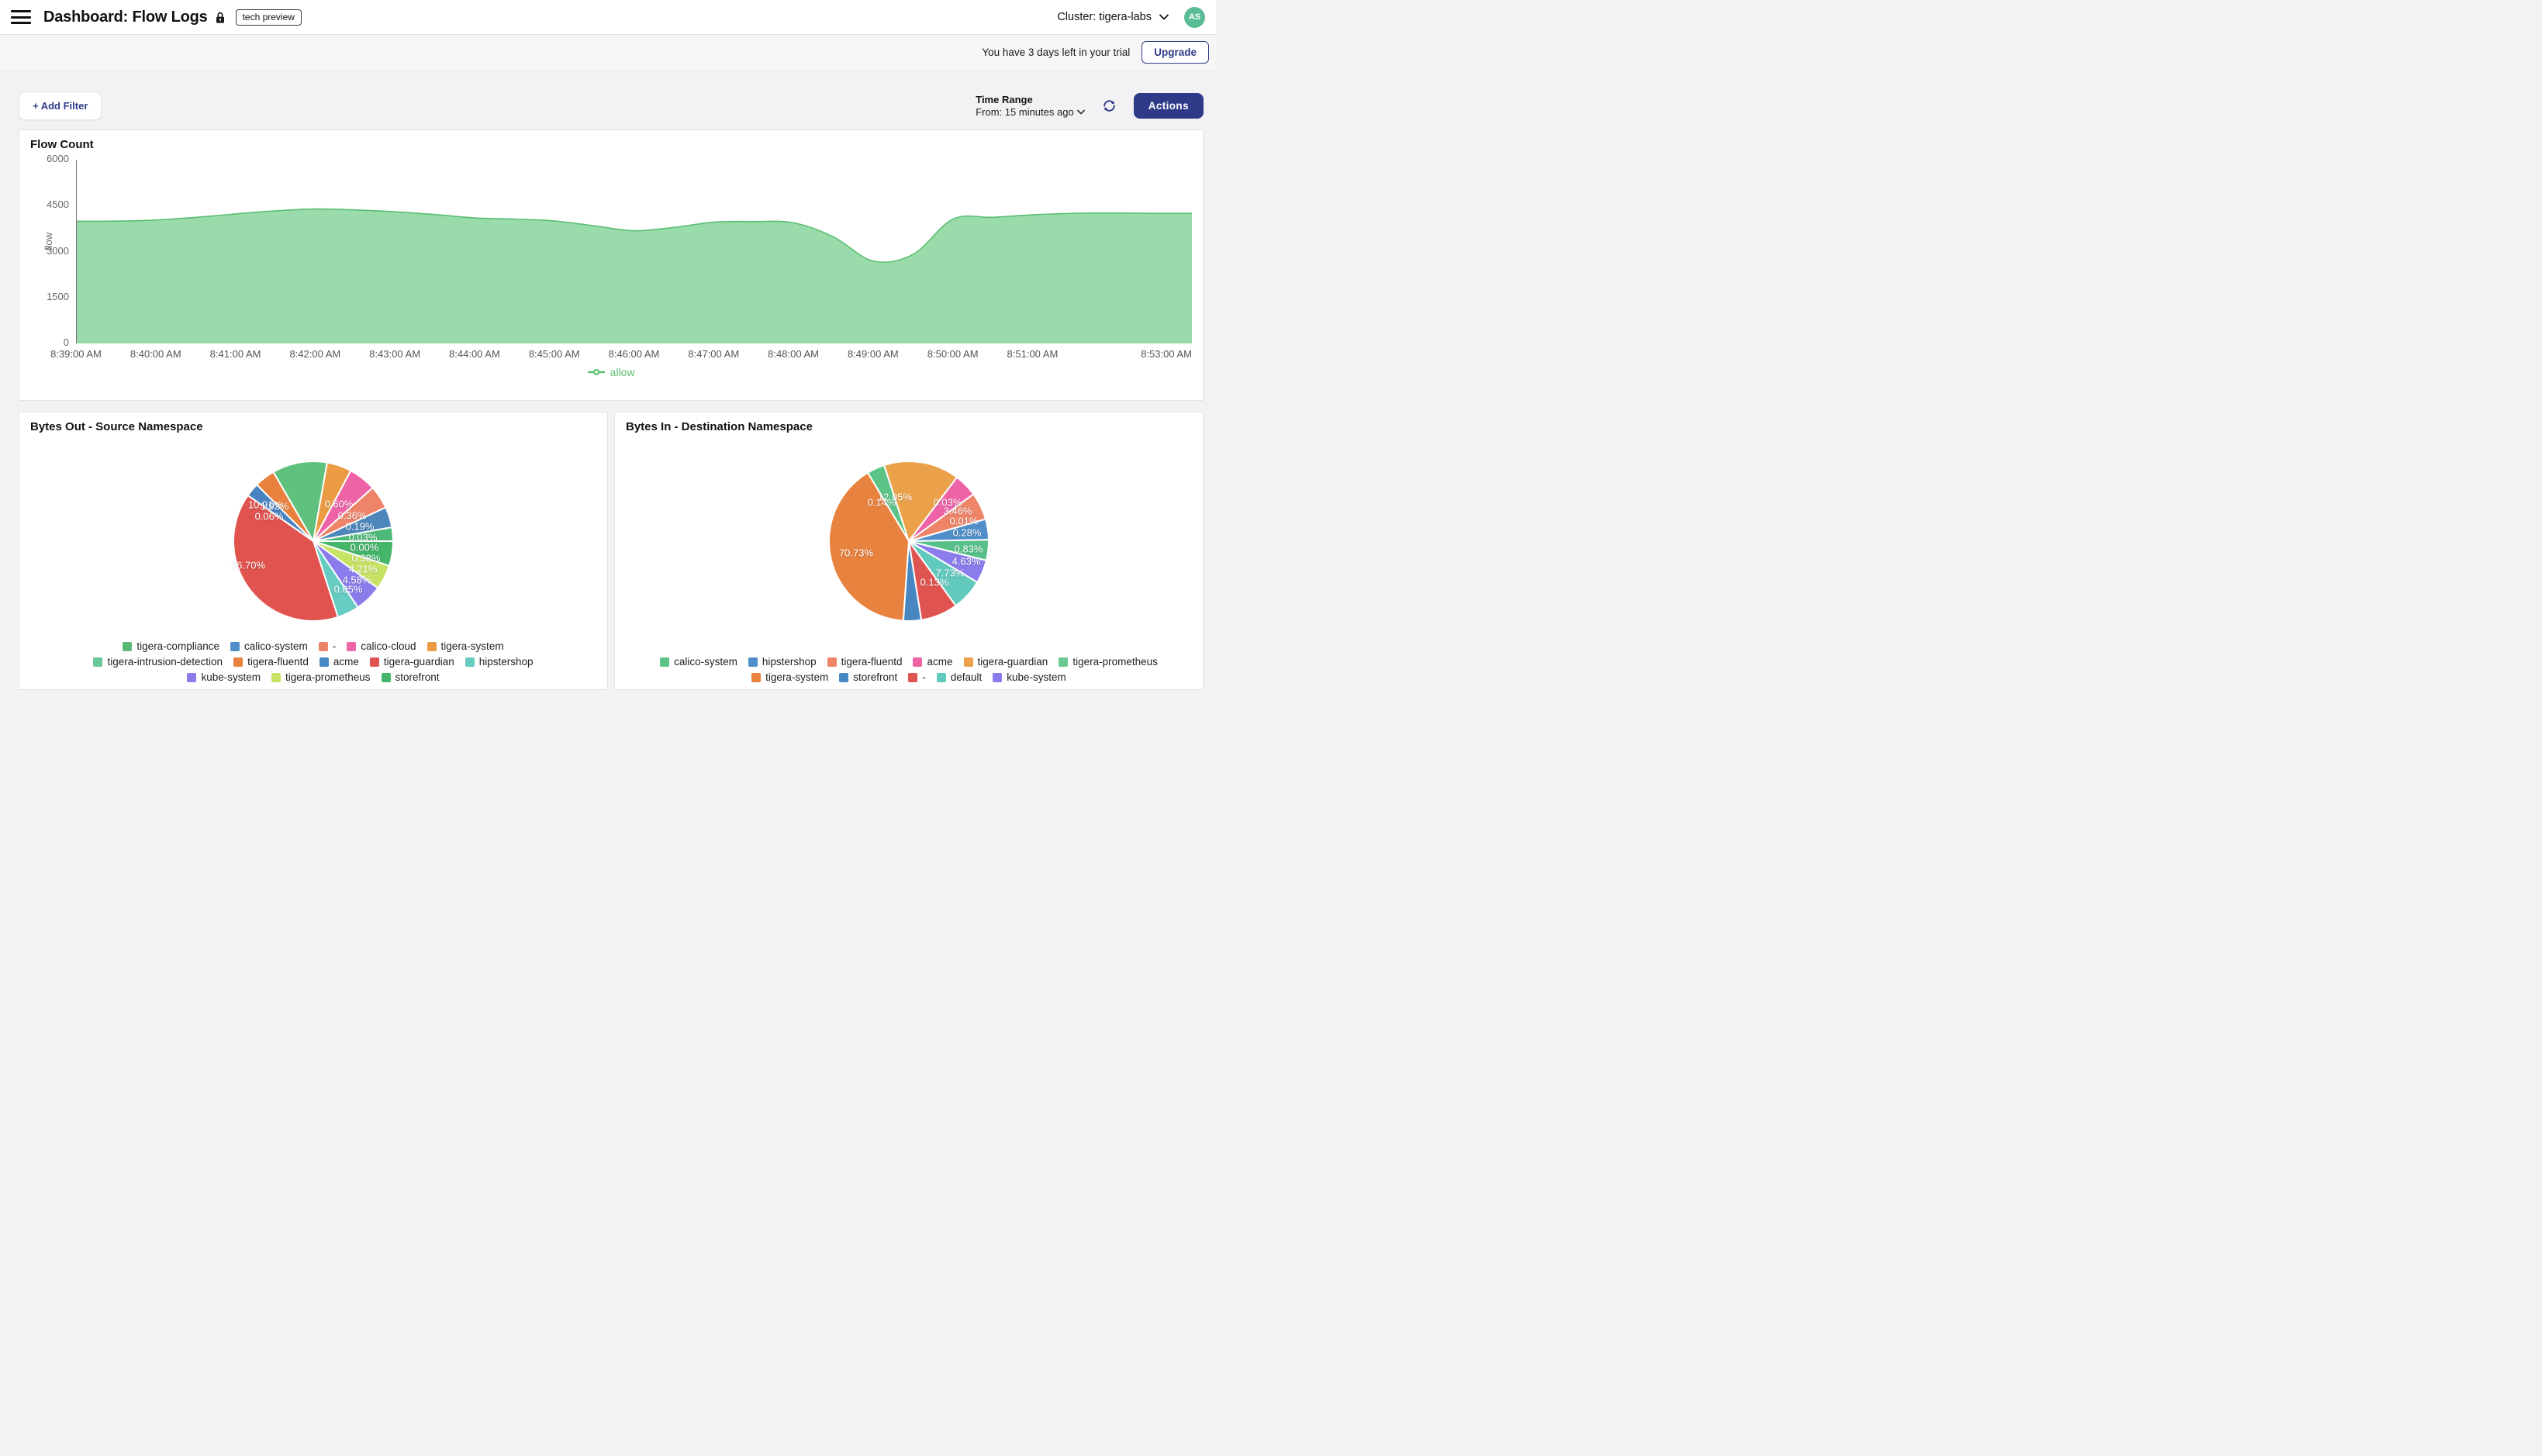 This screenshot has width=2542, height=1456. What do you see at coordinates (1113, 17) in the screenshot?
I see `cluster-selector: Cluster: tigera-labs` at bounding box center [1113, 17].